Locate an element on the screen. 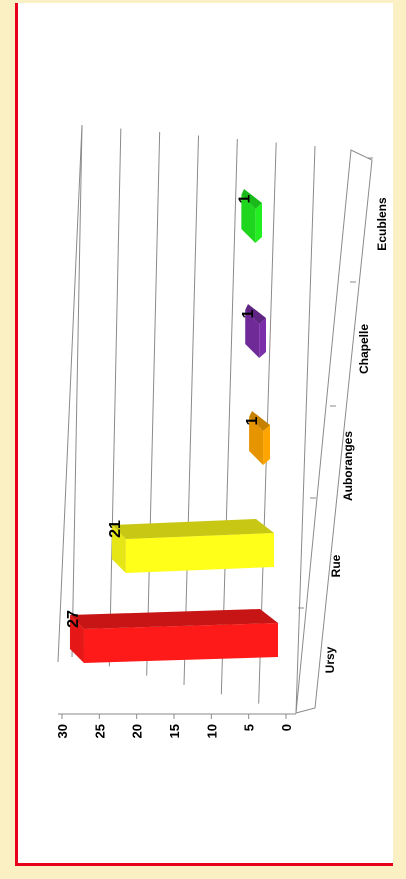  value-axis-tick-label: 10 is located at coordinates (211, 731).